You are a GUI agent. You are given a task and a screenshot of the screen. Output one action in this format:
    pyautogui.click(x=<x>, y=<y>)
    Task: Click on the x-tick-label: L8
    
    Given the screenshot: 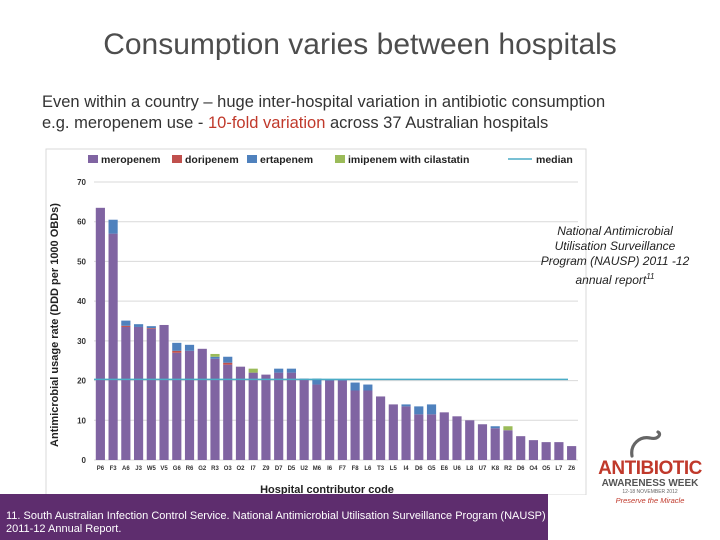 What is the action you would take?
    pyautogui.click(x=470, y=469)
    